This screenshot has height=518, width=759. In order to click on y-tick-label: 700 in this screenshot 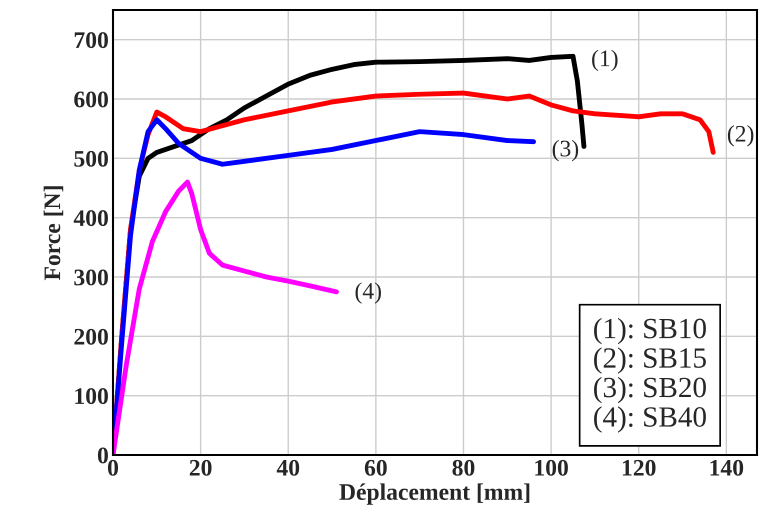, I will do `click(91, 40)`.